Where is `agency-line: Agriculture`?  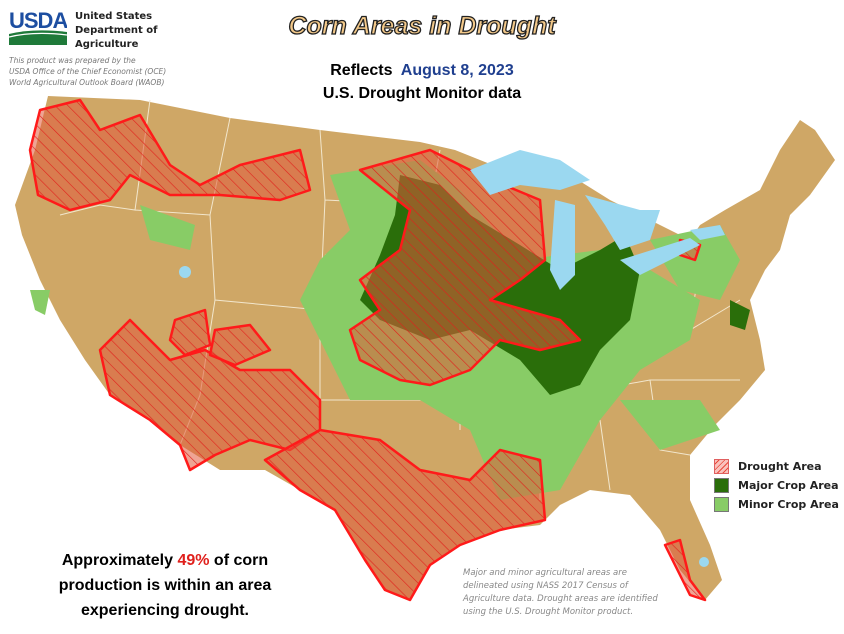 agency-line: Agriculture is located at coordinates (107, 44).